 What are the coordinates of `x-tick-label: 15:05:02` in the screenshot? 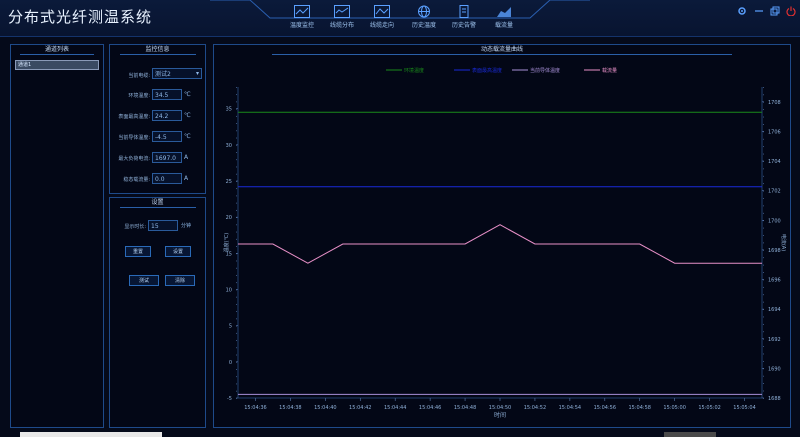 It's located at (709, 408).